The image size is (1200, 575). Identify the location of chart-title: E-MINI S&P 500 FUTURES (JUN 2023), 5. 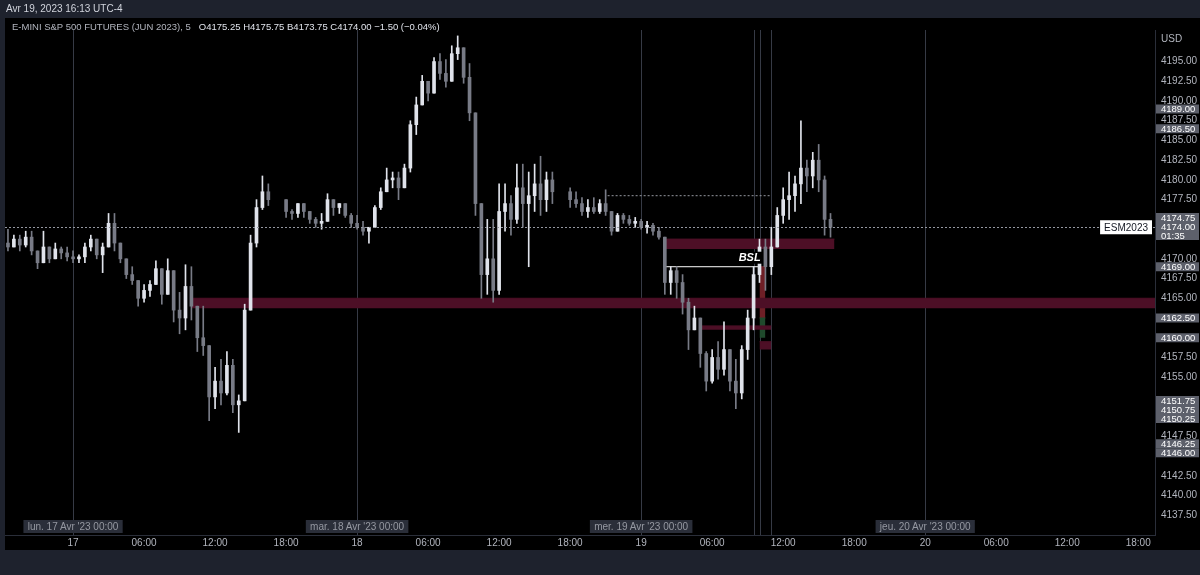
(101, 27).